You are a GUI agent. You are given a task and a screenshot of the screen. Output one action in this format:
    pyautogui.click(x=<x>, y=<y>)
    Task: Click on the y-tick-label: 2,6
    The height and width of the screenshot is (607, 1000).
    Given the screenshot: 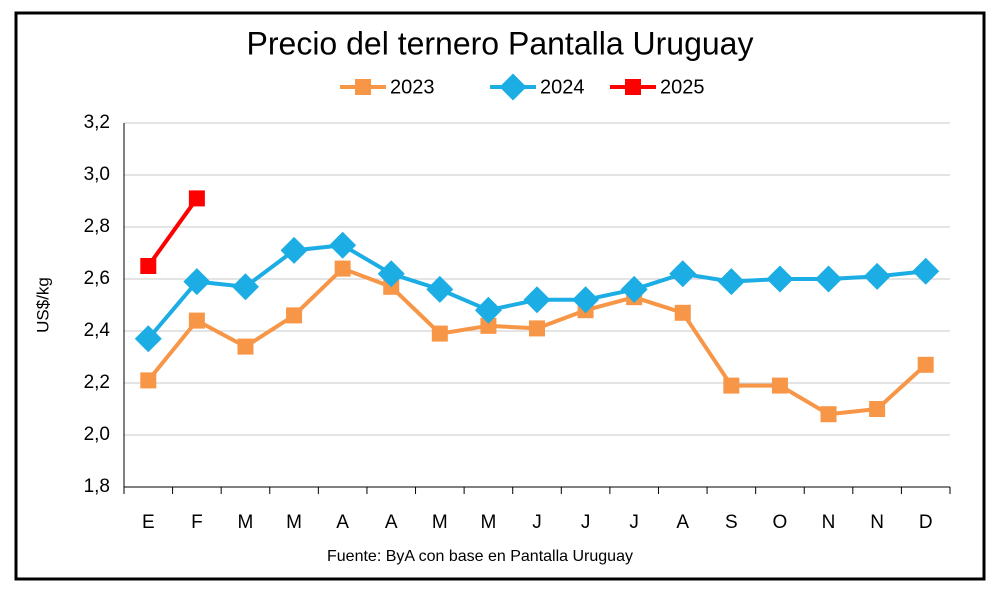 What is the action you would take?
    pyautogui.click(x=97, y=278)
    